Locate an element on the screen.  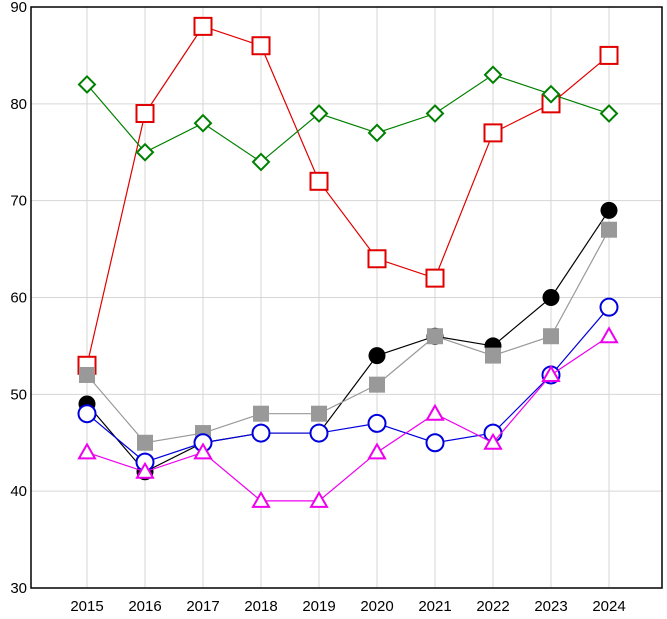
x-tick-label: 2020 is located at coordinates (376, 606).